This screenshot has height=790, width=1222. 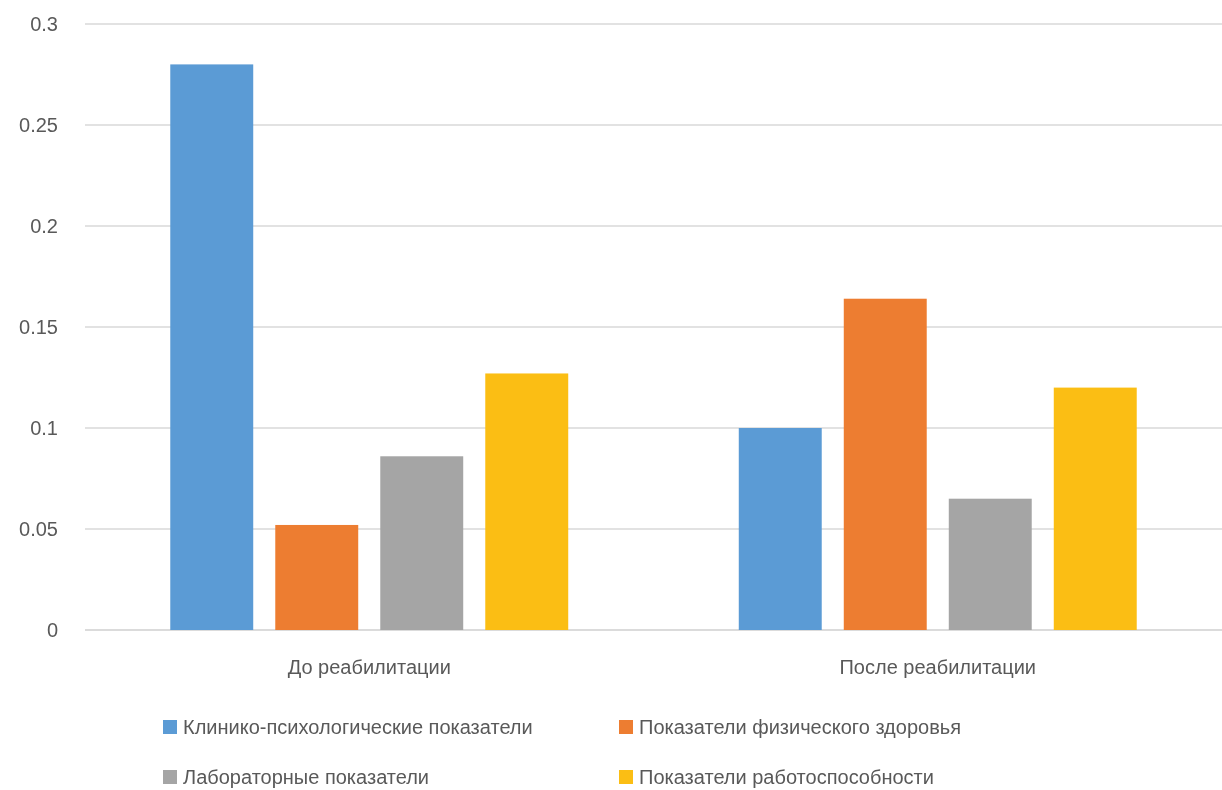 I want to click on y-tick-label: 0.25, so click(x=38, y=125).